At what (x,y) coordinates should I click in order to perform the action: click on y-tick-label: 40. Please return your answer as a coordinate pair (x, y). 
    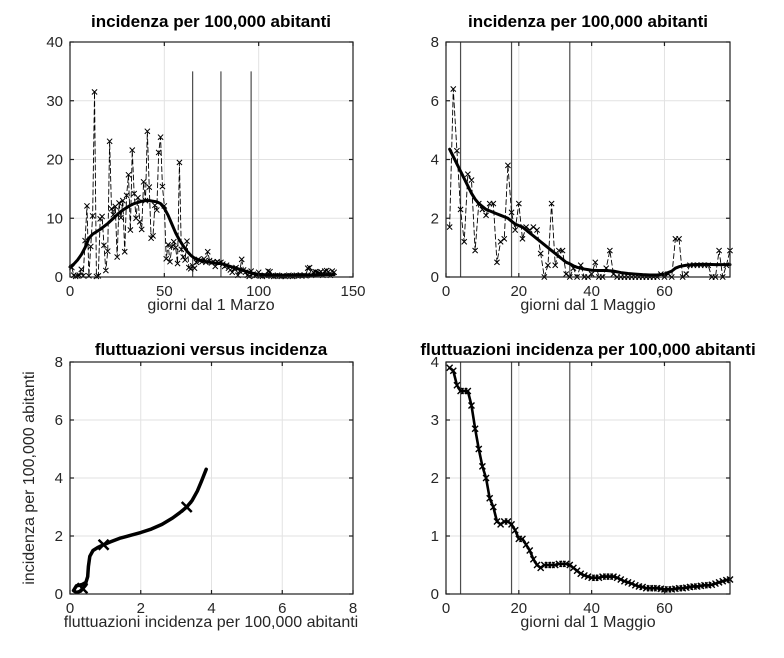
    Looking at the image, I should click on (54, 42).